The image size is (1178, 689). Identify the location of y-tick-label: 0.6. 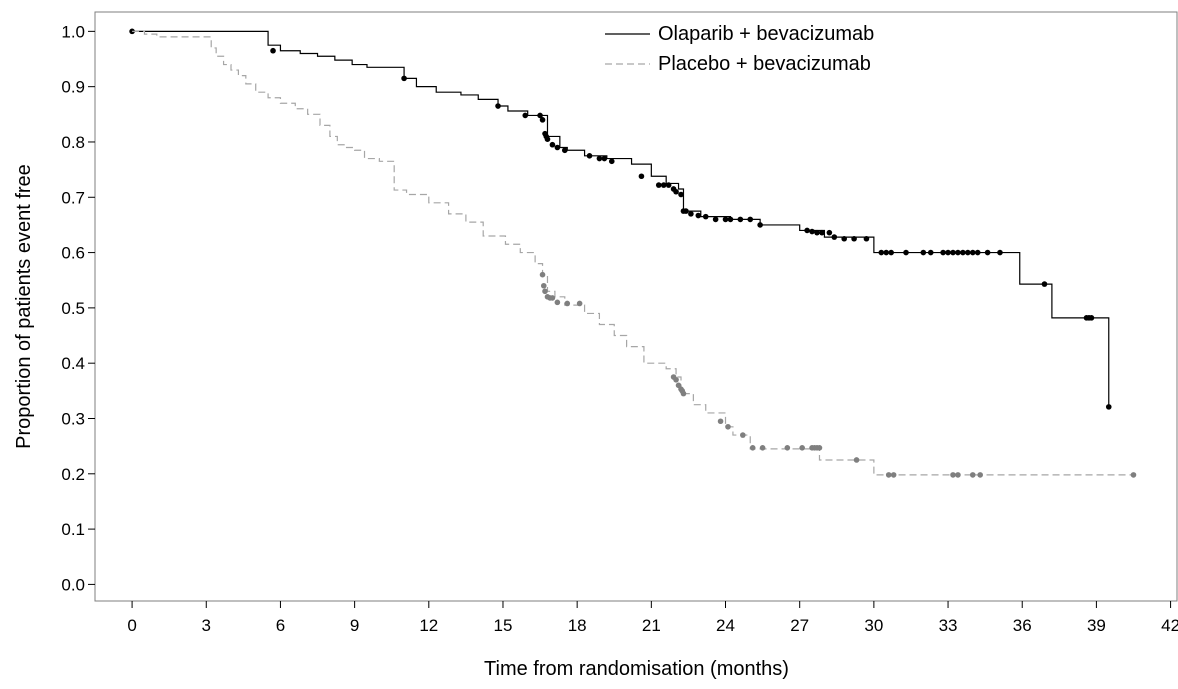
(73, 253).